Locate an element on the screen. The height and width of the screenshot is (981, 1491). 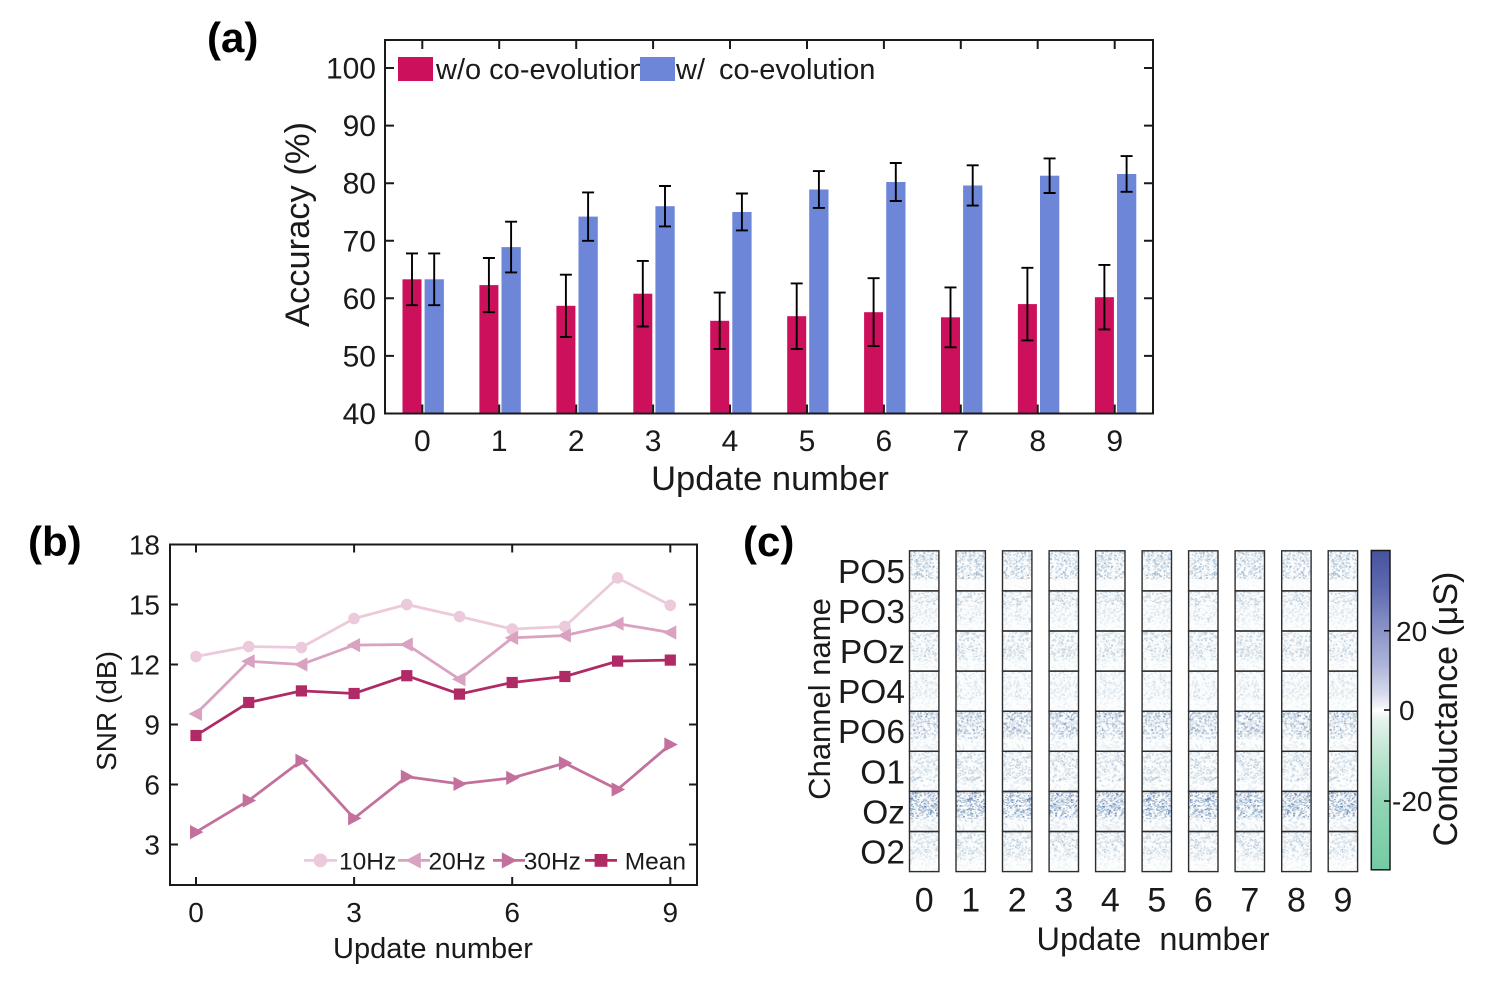
svg-text: Mean is located at coordinates (655, 862).